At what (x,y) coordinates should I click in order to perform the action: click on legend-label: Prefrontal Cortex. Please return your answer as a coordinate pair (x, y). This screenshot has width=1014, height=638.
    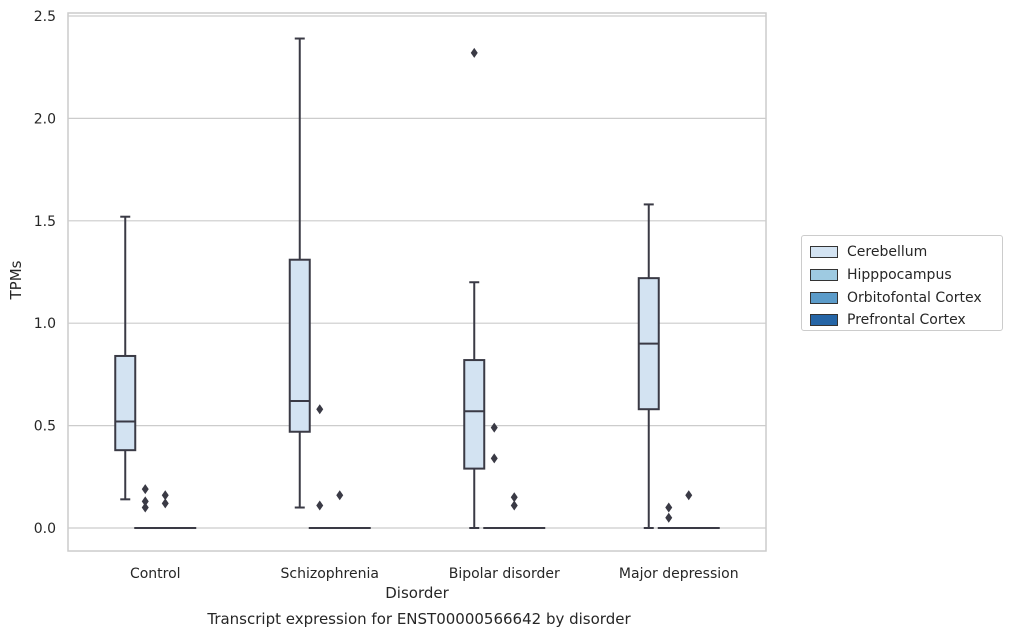
    Looking at the image, I should click on (906, 320).